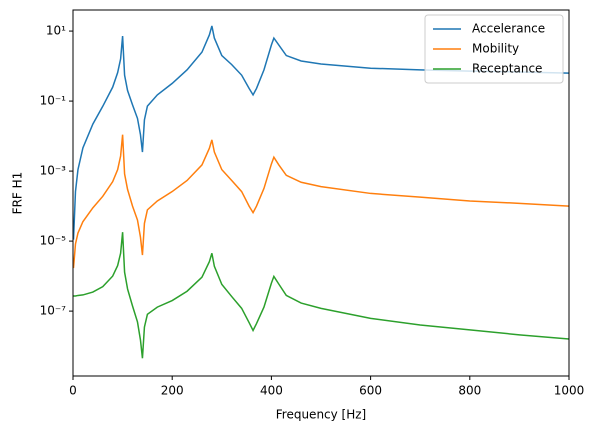  Describe the element at coordinates (569, 391) in the screenshot. I see `x-tick-label: 1000` at that location.